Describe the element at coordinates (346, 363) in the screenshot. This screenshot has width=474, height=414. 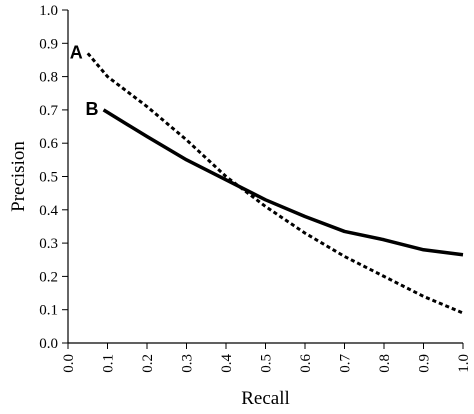
I see `x-tick-label: 0.7` at that location.